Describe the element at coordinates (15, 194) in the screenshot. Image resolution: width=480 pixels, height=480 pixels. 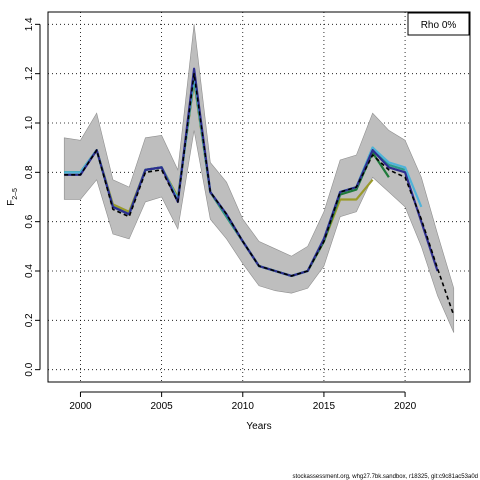
I see `y-axis-label-sub: 2–5` at that location.